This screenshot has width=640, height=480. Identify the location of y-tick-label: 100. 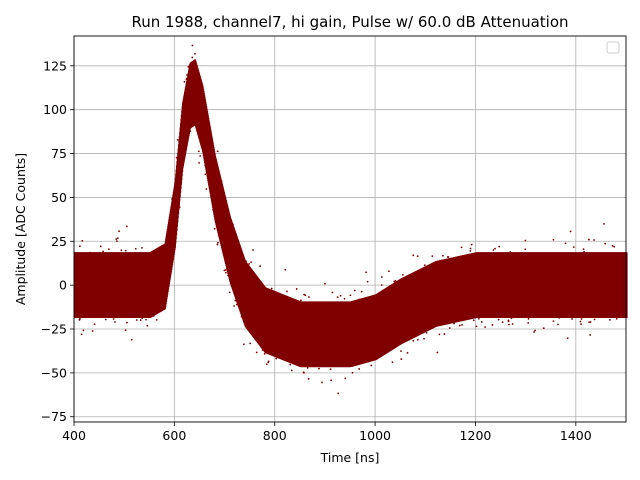
(55, 109).